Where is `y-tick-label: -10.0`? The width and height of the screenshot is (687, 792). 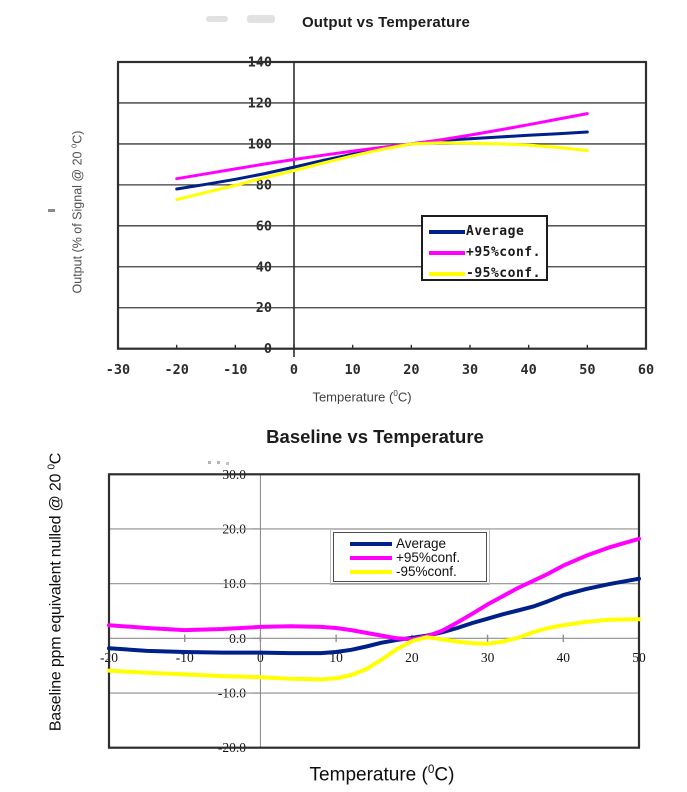
y-tick-label: -10.0 is located at coordinates (232, 693).